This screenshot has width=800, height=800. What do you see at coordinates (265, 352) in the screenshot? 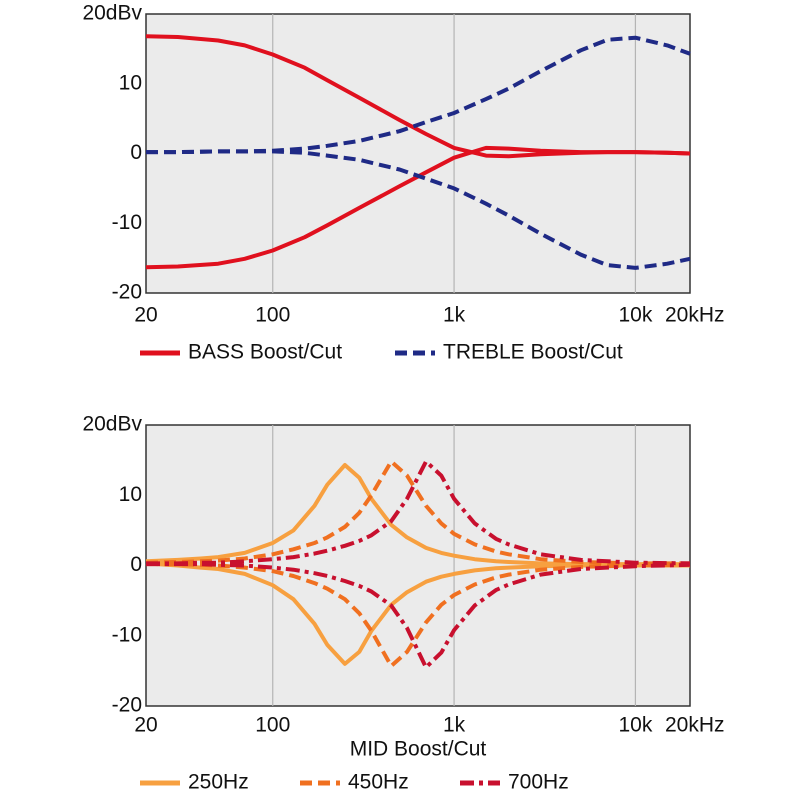
I see `legend-label: BASS Boost/Cut` at bounding box center [265, 352].